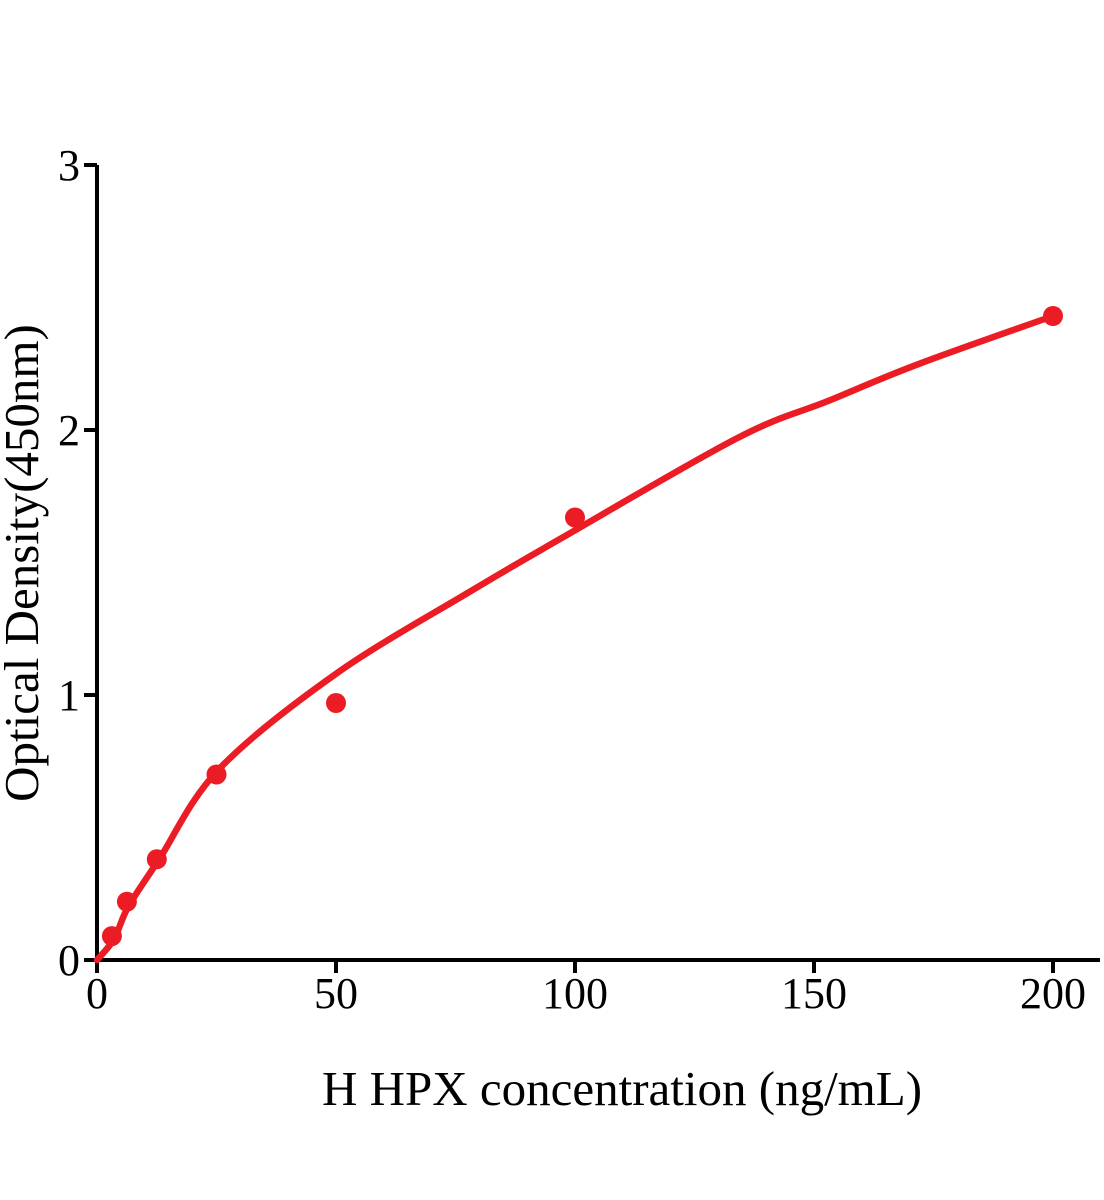 This screenshot has height=1200, width=1104. Describe the element at coordinates (575, 993) in the screenshot. I see `x-tick-label: 100` at that location.